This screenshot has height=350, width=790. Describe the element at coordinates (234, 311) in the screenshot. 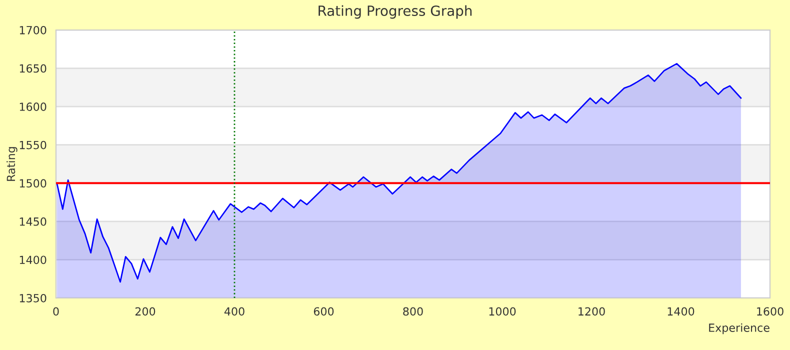

I see `x-tick-label: 400` at that location.